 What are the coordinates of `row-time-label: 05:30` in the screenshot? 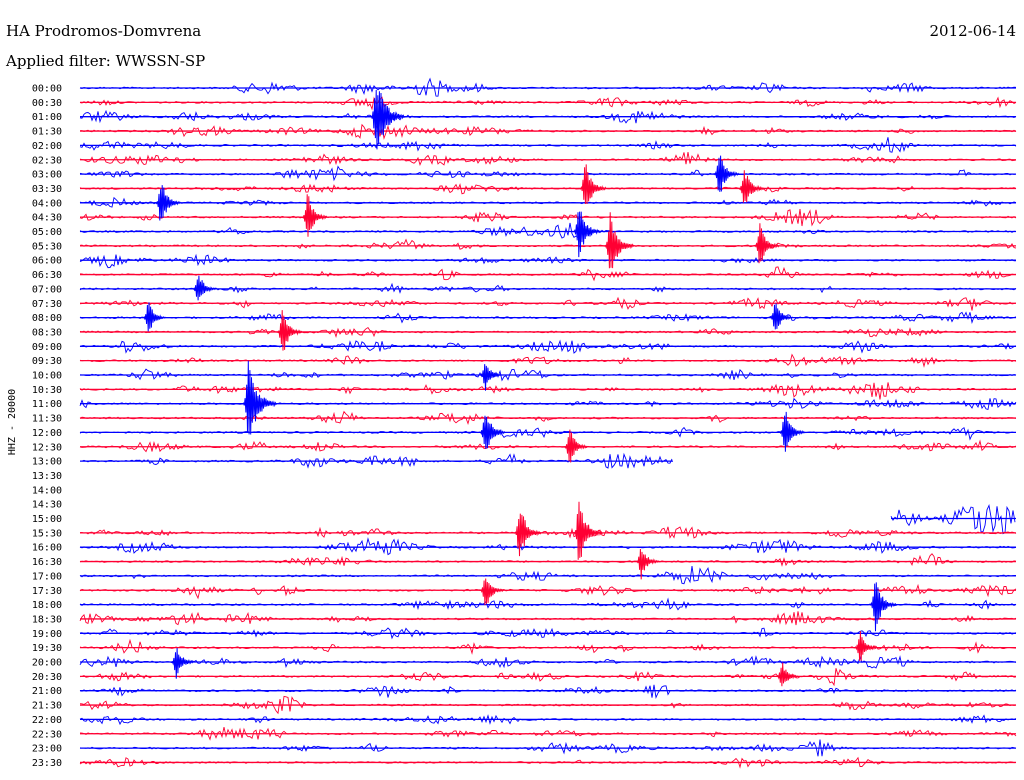 It's located at (47, 246).